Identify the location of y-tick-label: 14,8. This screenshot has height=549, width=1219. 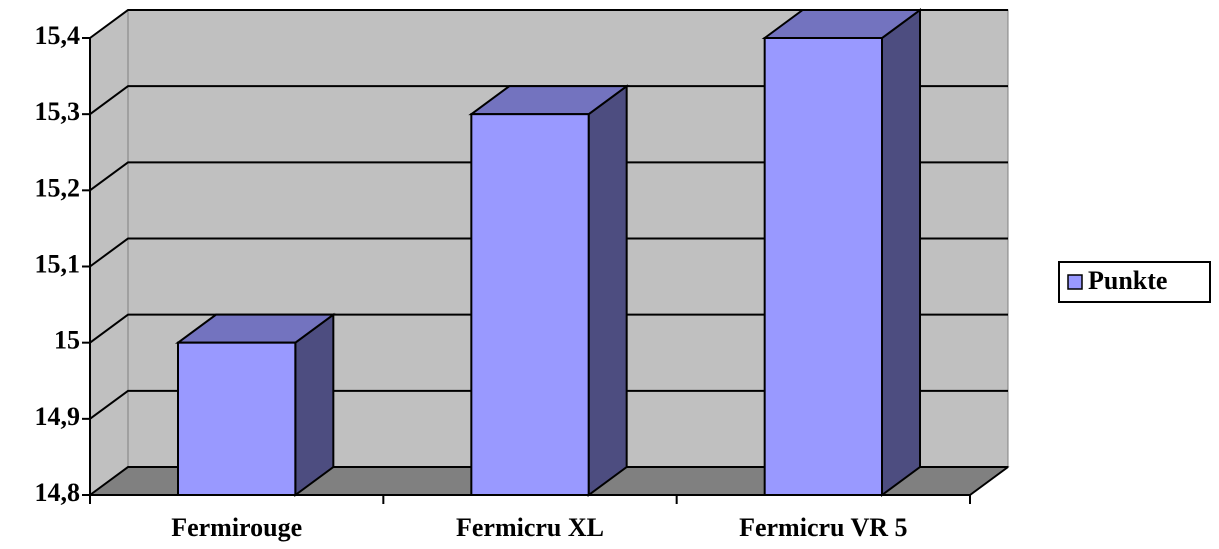
(58, 492).